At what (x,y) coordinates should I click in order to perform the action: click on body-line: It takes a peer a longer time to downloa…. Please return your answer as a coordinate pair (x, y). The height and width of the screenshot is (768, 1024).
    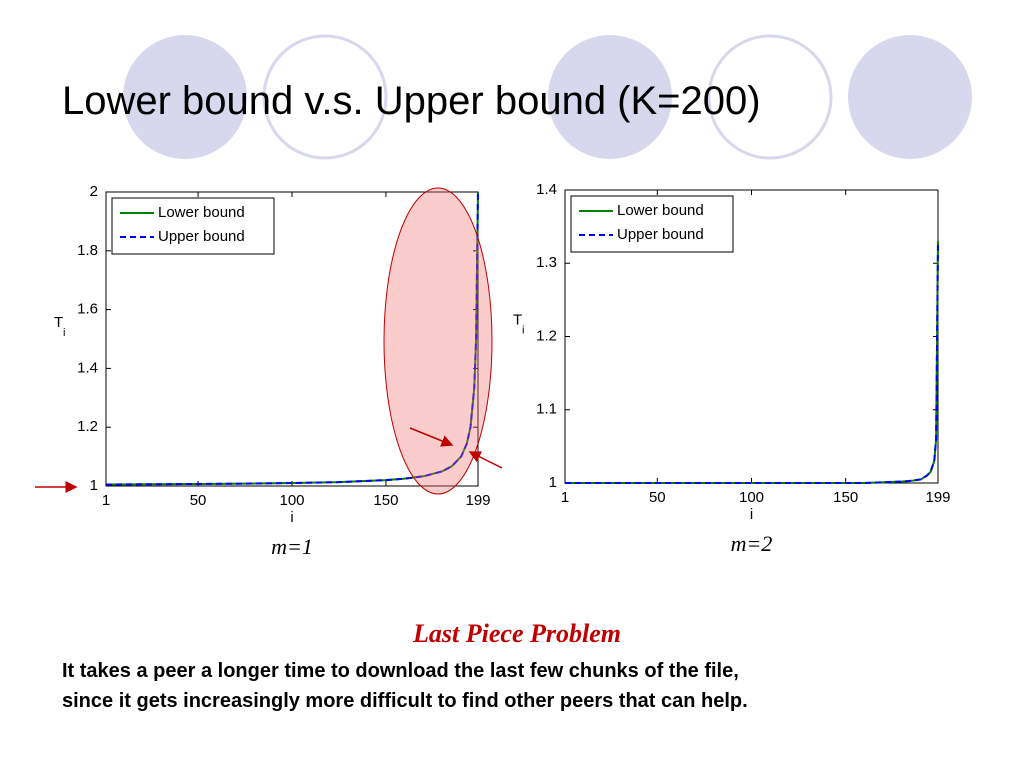
    Looking at the image, I should click on (400, 671).